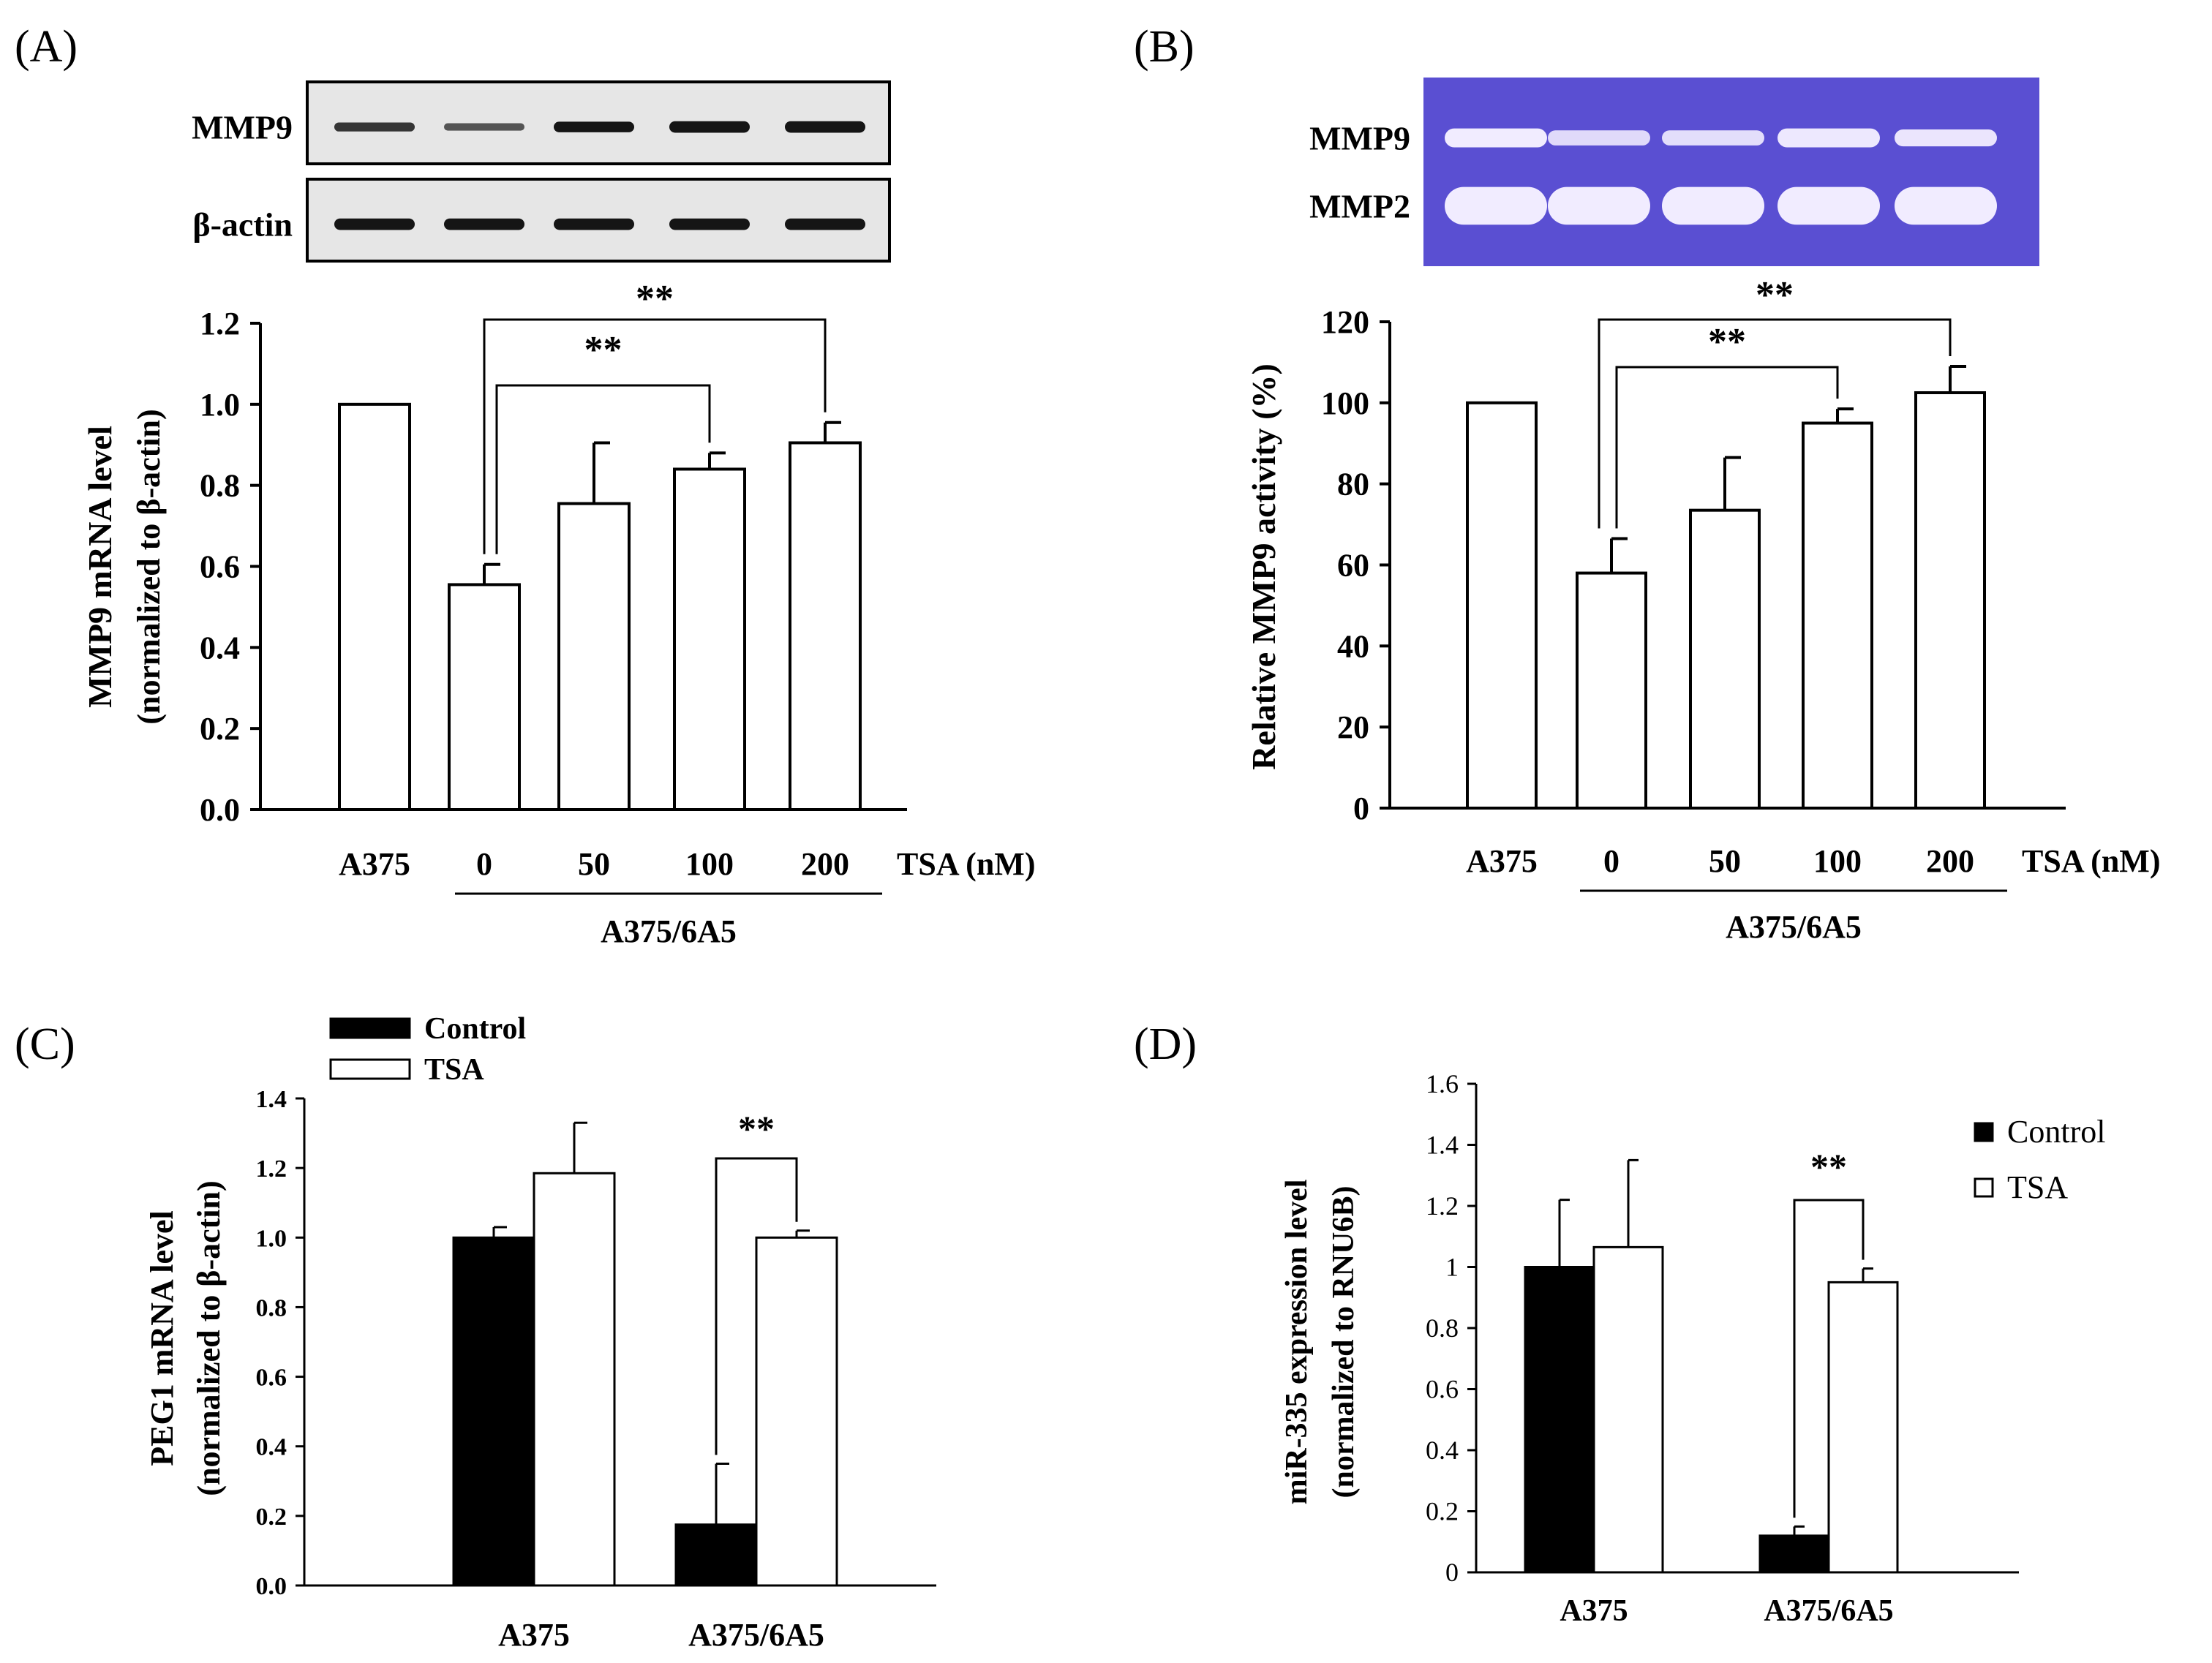 This screenshot has height=1663, width=2212. I want to click on y-tick-label: 40, so click(1353, 646).